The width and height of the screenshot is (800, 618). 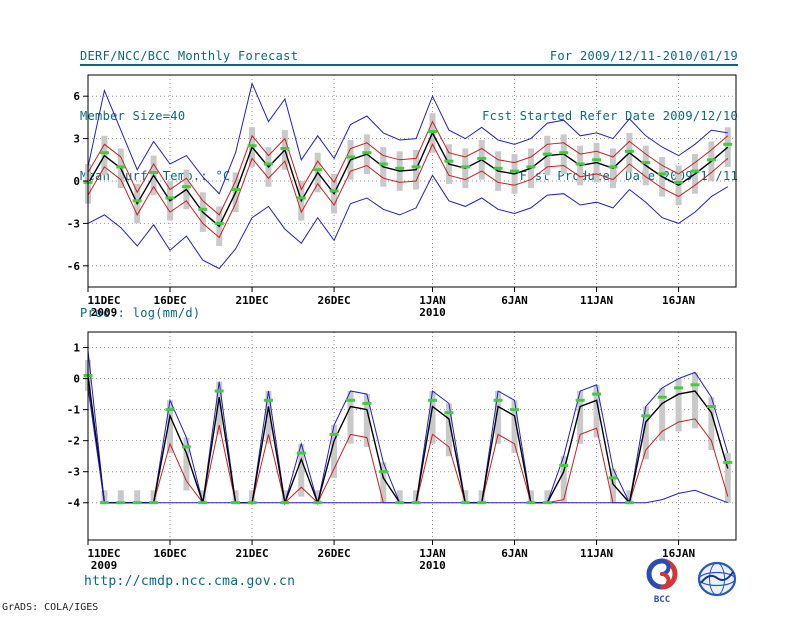 What do you see at coordinates (155, 176) in the screenshot?
I see `temp-panel-title: Mean Surf. Temp.: °C` at bounding box center [155, 176].